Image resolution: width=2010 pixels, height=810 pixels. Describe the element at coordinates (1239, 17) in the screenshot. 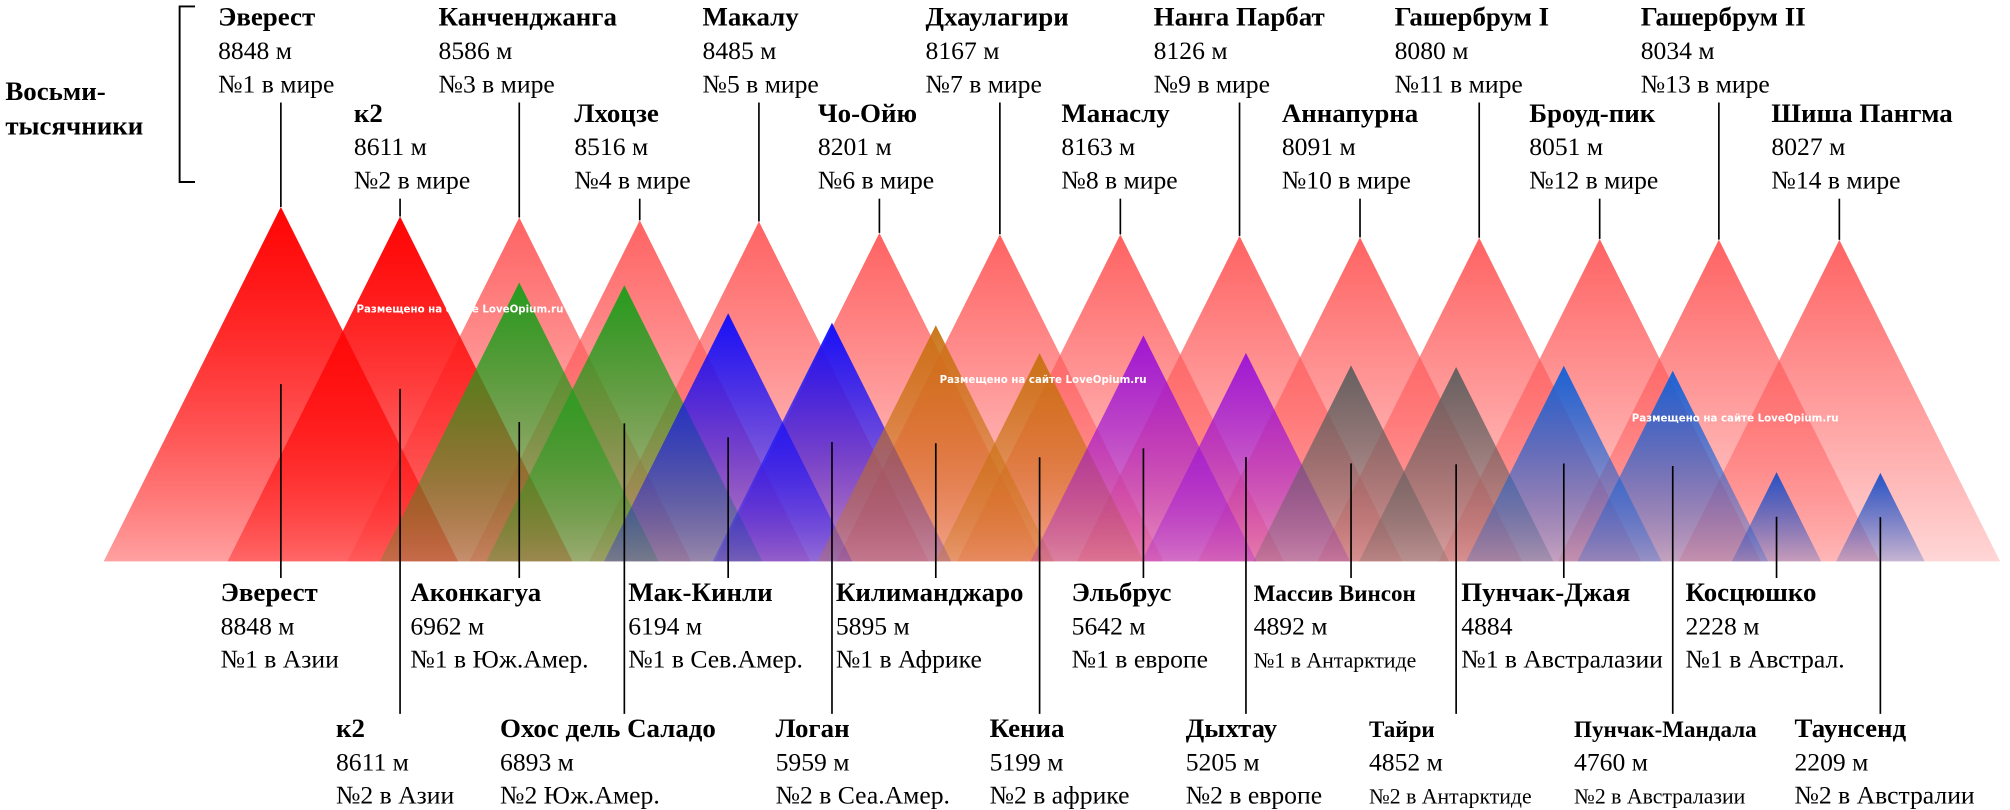

I see `mountain-name: Нанга Парбат` at that location.